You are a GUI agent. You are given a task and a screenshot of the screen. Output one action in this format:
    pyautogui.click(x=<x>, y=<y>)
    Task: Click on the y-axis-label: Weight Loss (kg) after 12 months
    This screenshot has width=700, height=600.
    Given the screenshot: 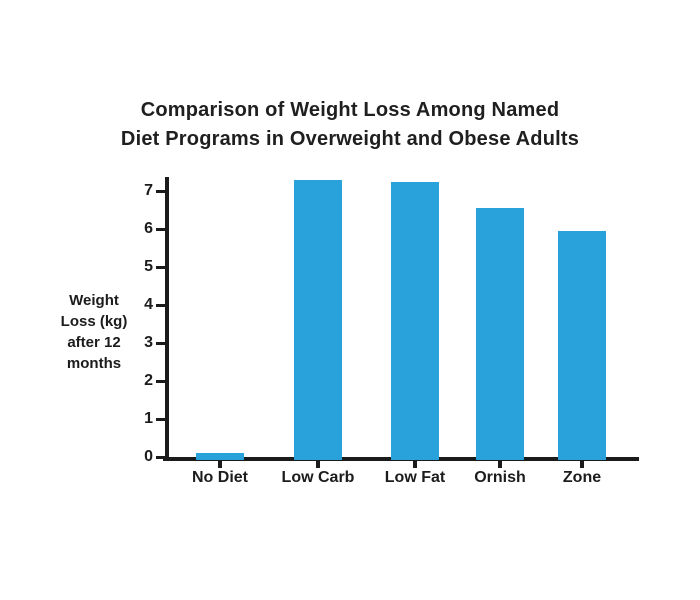 What is the action you would take?
    pyautogui.click(x=94, y=332)
    